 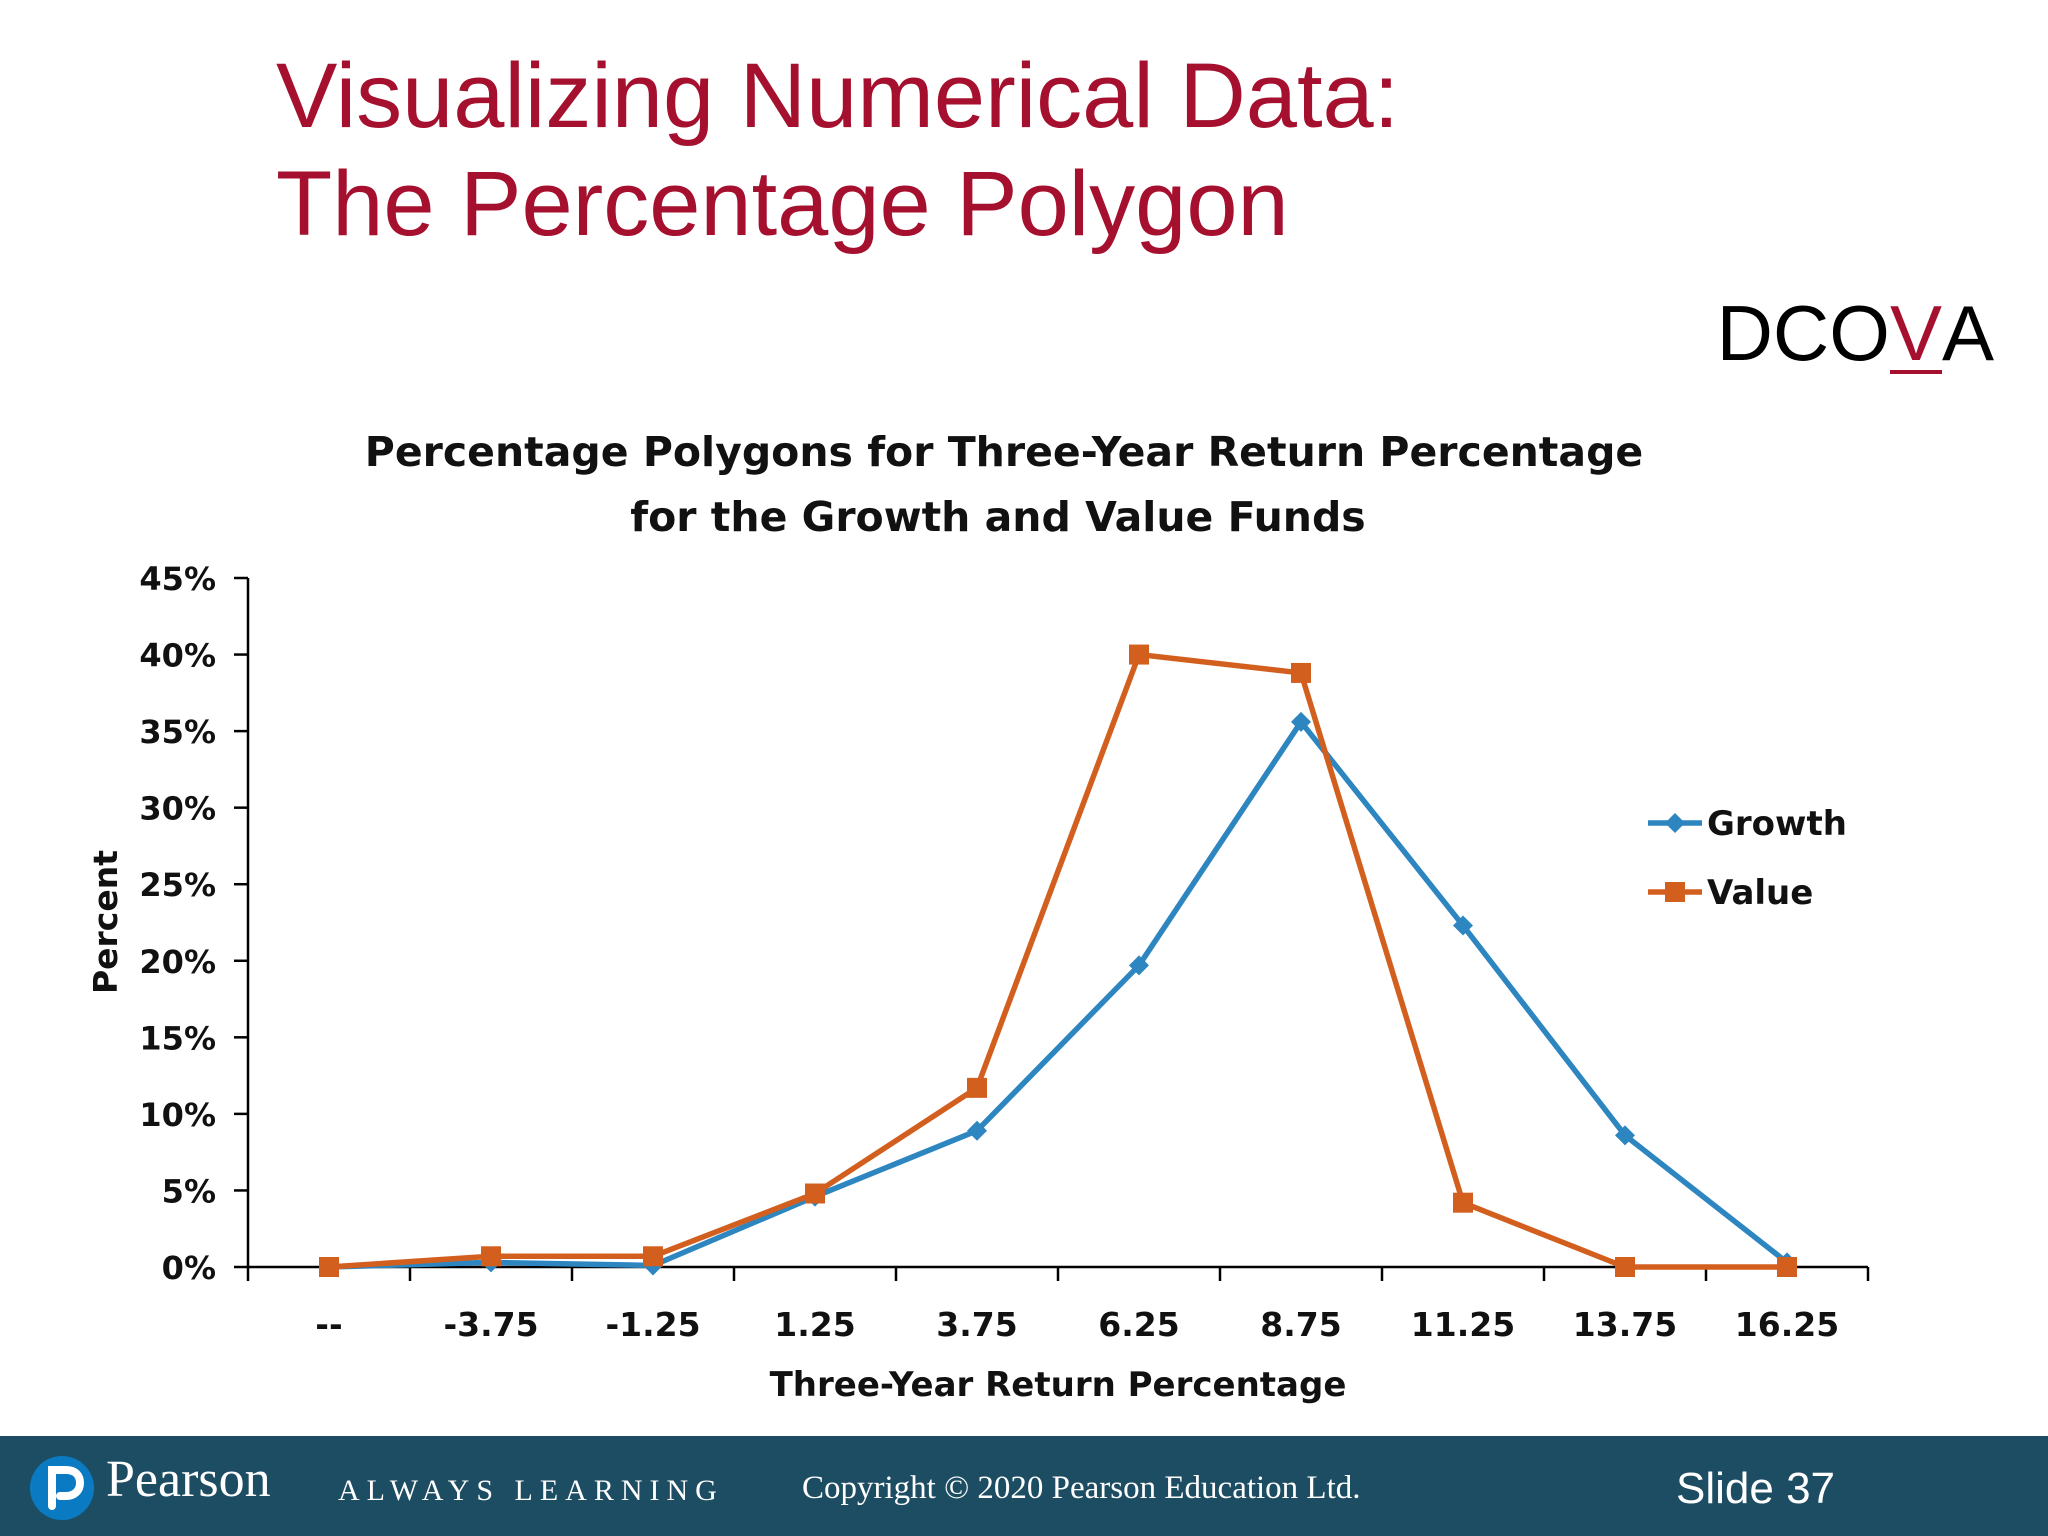 What do you see at coordinates (1756, 1488) in the screenshot?
I see `slide-number: Slide 37` at bounding box center [1756, 1488].